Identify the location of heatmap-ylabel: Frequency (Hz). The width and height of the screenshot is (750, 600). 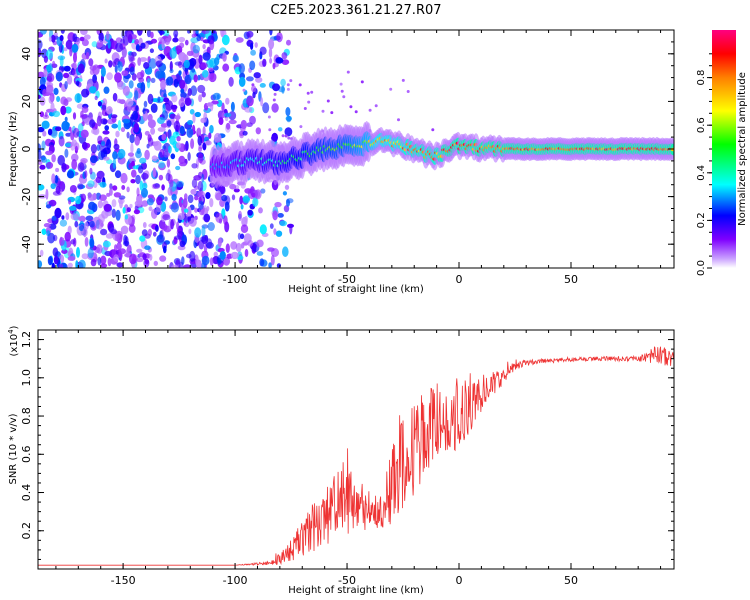
(13, 149).